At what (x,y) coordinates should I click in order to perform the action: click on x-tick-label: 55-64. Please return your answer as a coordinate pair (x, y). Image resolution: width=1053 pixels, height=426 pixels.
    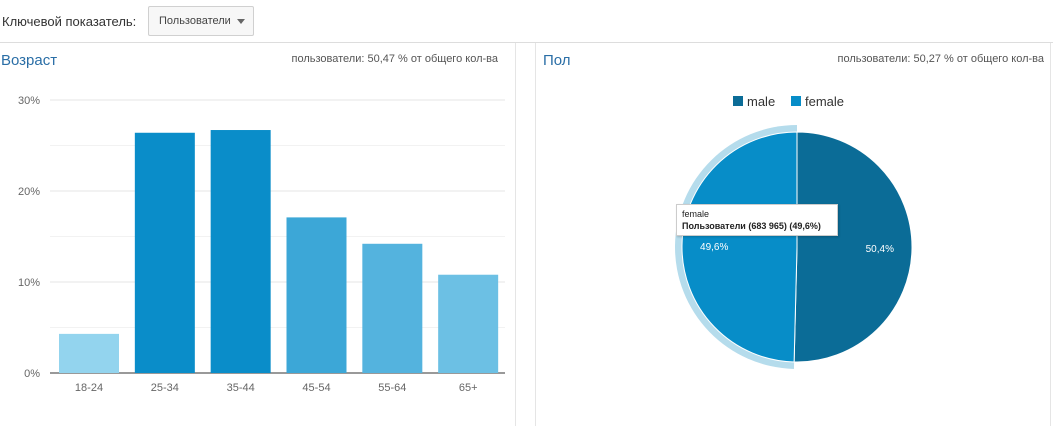
    Looking at the image, I should click on (392, 388).